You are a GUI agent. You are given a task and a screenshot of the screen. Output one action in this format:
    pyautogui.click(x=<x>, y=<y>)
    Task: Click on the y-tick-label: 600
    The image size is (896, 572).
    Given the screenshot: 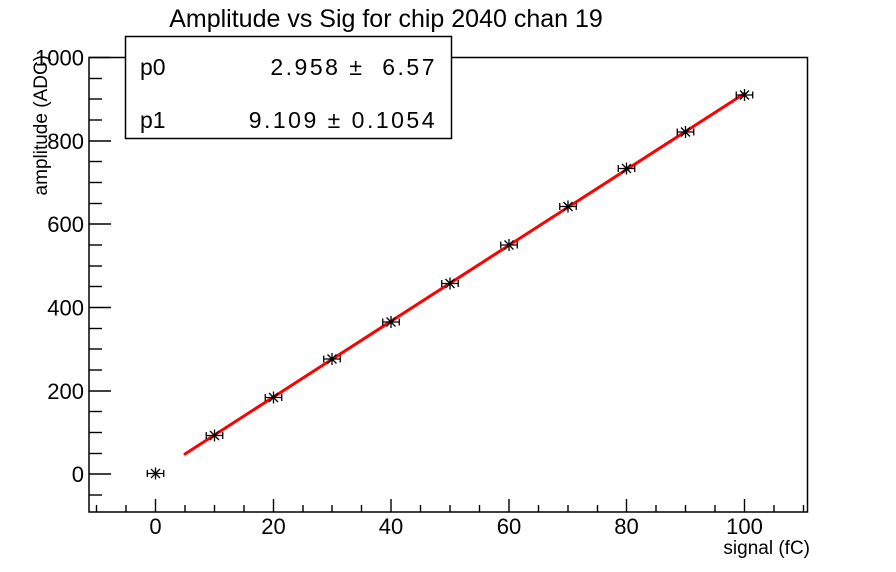 What is the action you would take?
    pyautogui.click(x=65, y=224)
    